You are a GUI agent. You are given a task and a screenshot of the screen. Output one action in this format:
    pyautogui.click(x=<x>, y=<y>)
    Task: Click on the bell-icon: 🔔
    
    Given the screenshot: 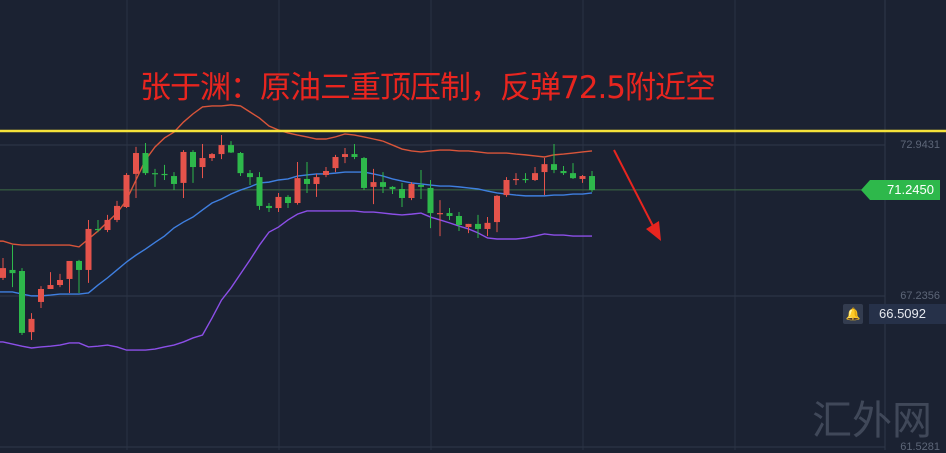 What is the action you would take?
    pyautogui.click(x=853, y=314)
    